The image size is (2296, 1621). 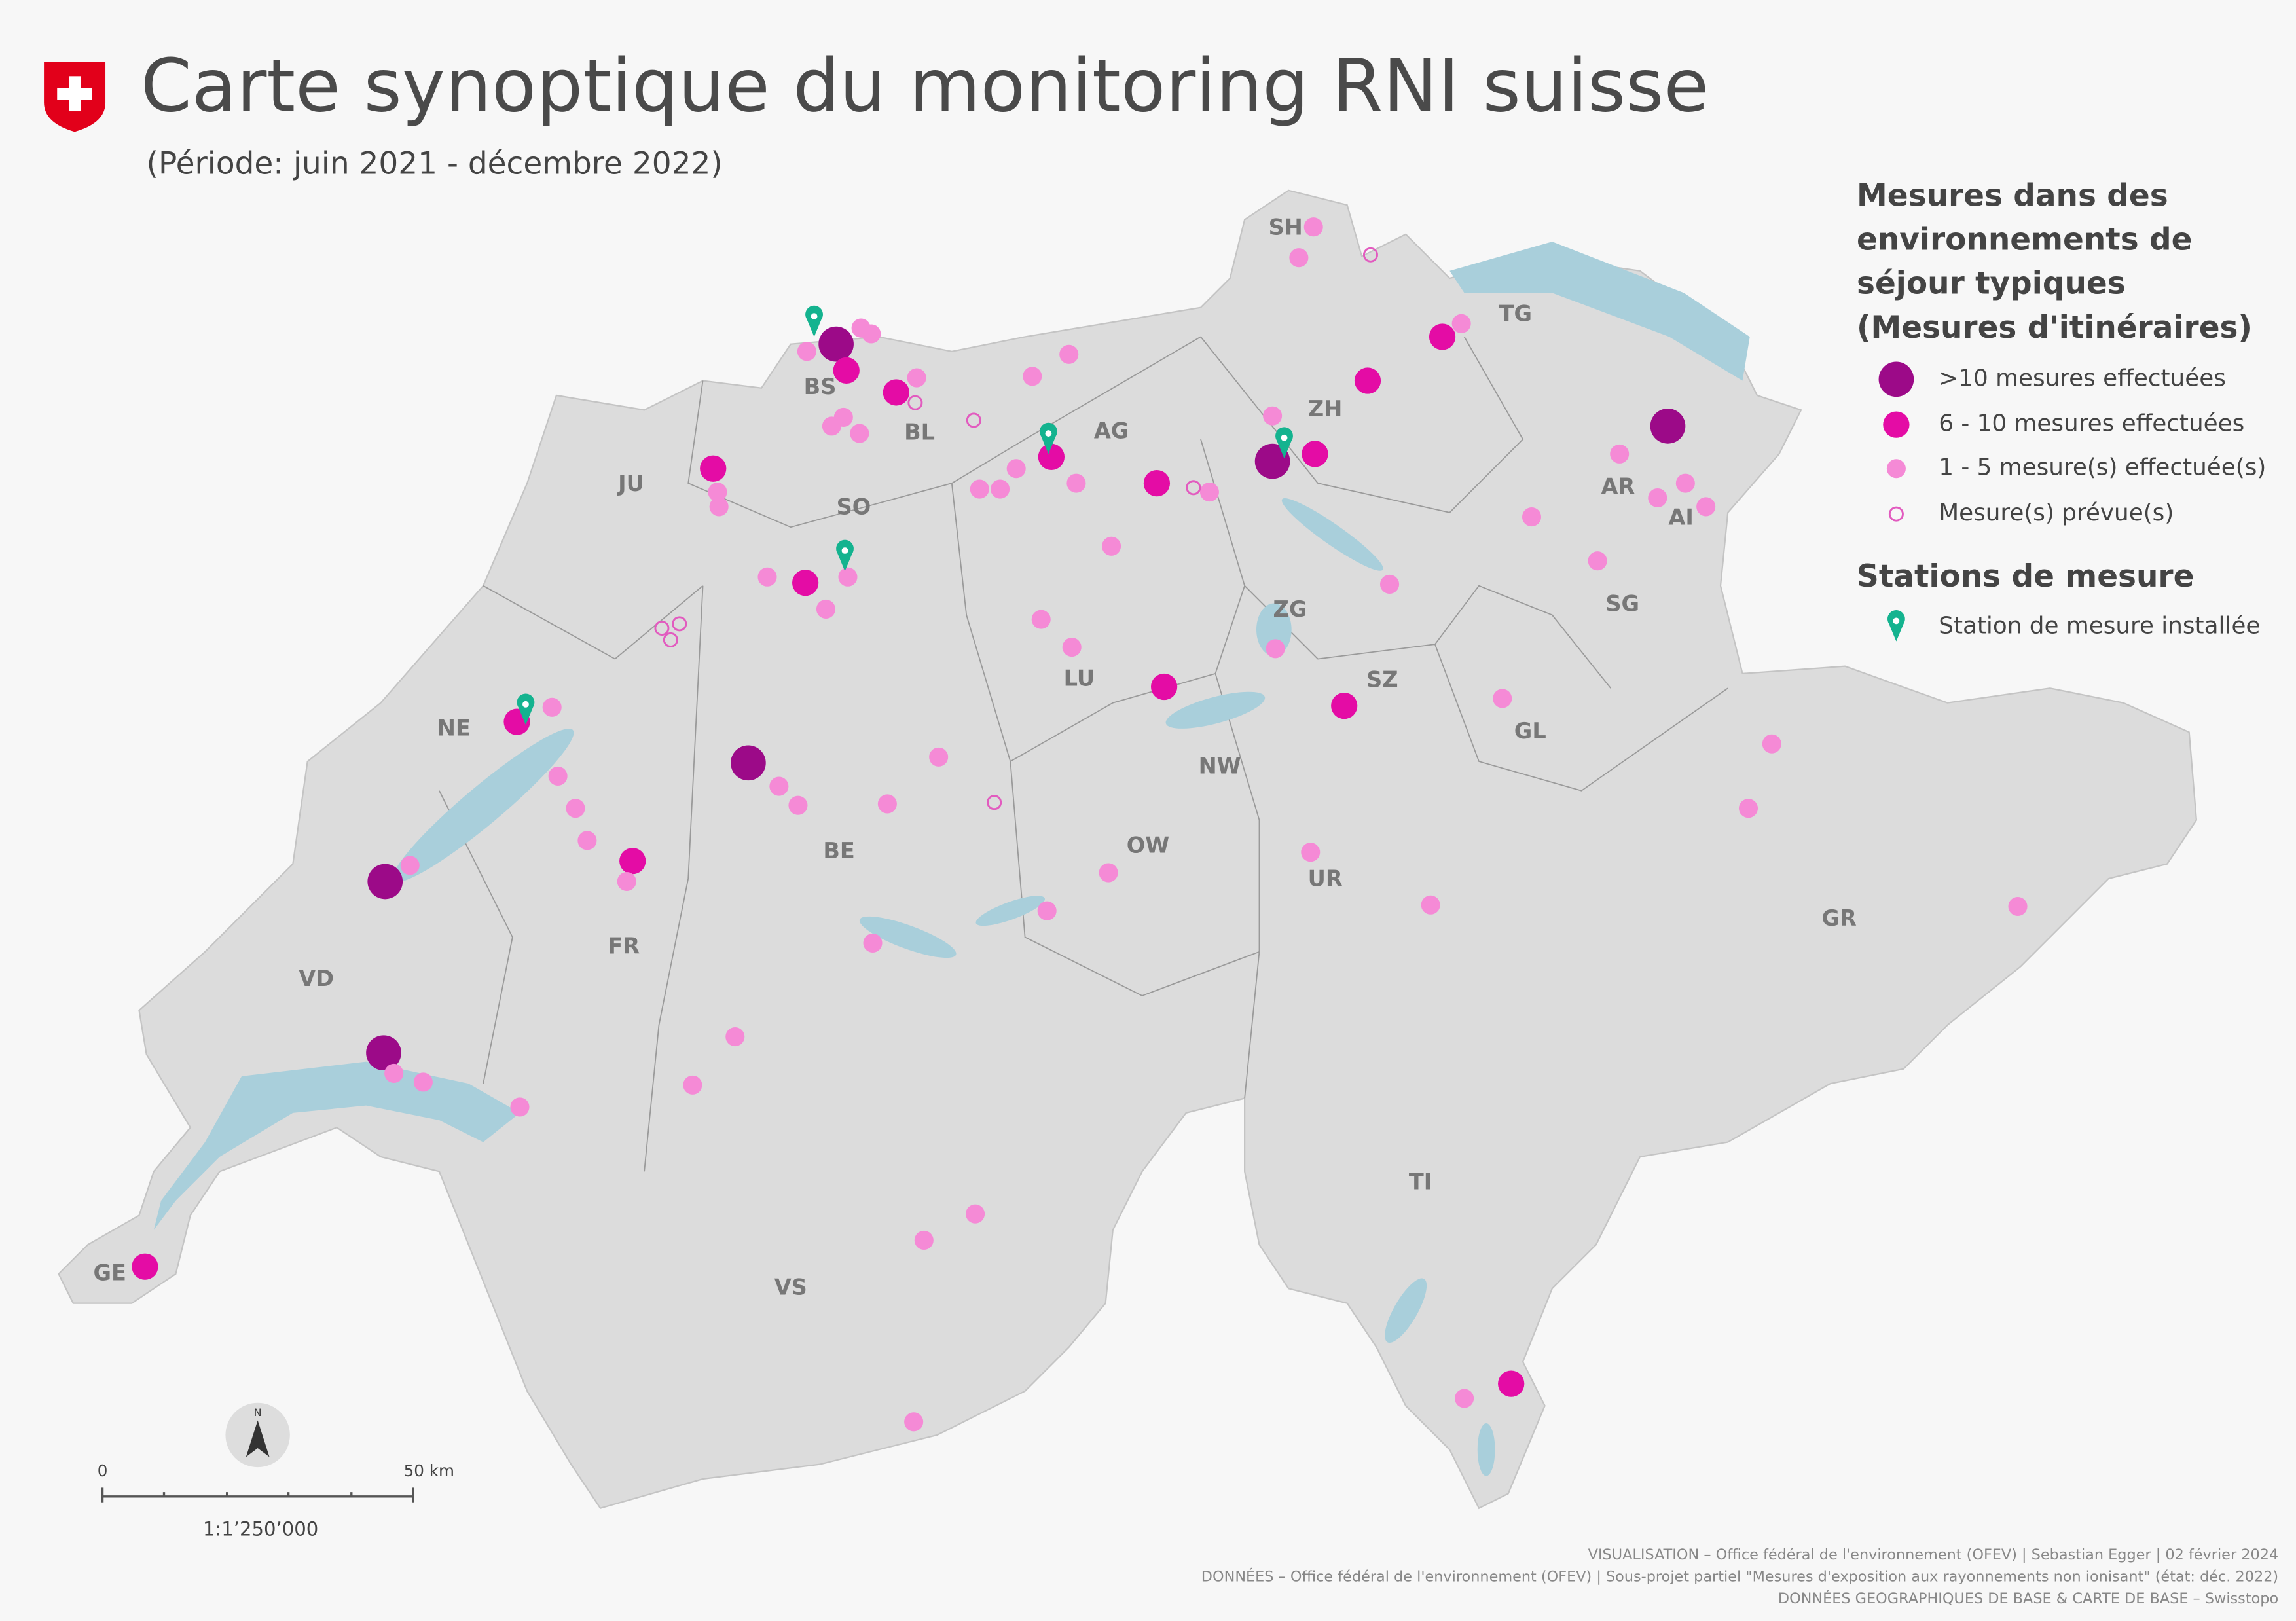 What do you see at coordinates (1622, 603) in the screenshot?
I see `canton-label: SG` at bounding box center [1622, 603].